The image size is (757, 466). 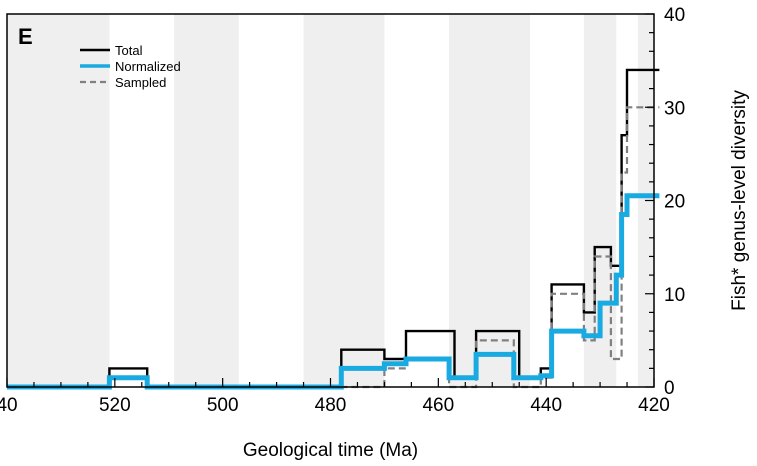 What do you see at coordinates (674, 202) in the screenshot?
I see `y-tick-label: 20` at bounding box center [674, 202].